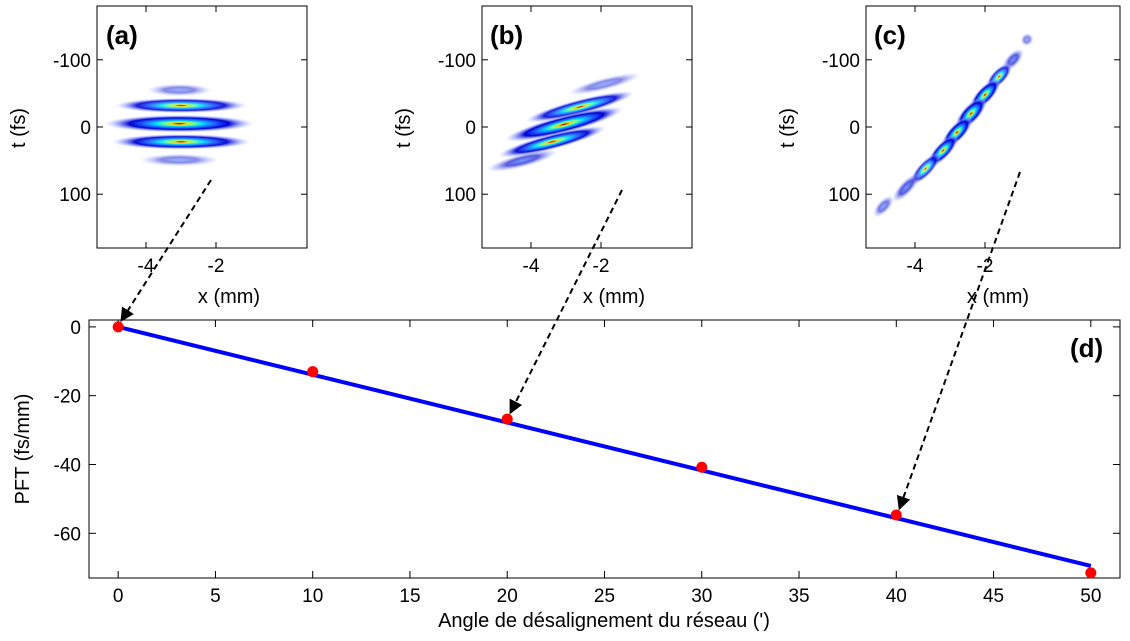 The width and height of the screenshot is (1130, 641). What do you see at coordinates (1086, 348) in the screenshot?
I see `panel-d-label: (d)` at bounding box center [1086, 348].